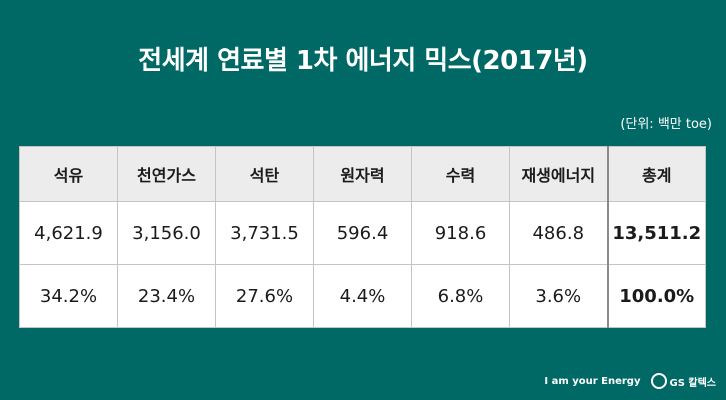 This screenshot has width=726, height=400. I want to click on slogan: I am your Energy, so click(592, 381).